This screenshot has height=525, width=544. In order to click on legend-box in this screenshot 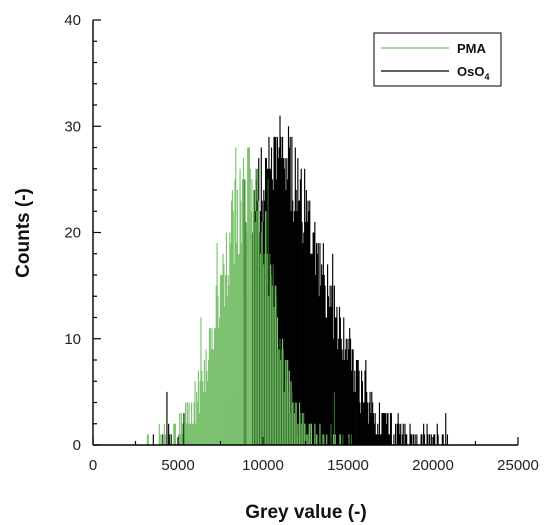, I will do `click(437, 59)`.